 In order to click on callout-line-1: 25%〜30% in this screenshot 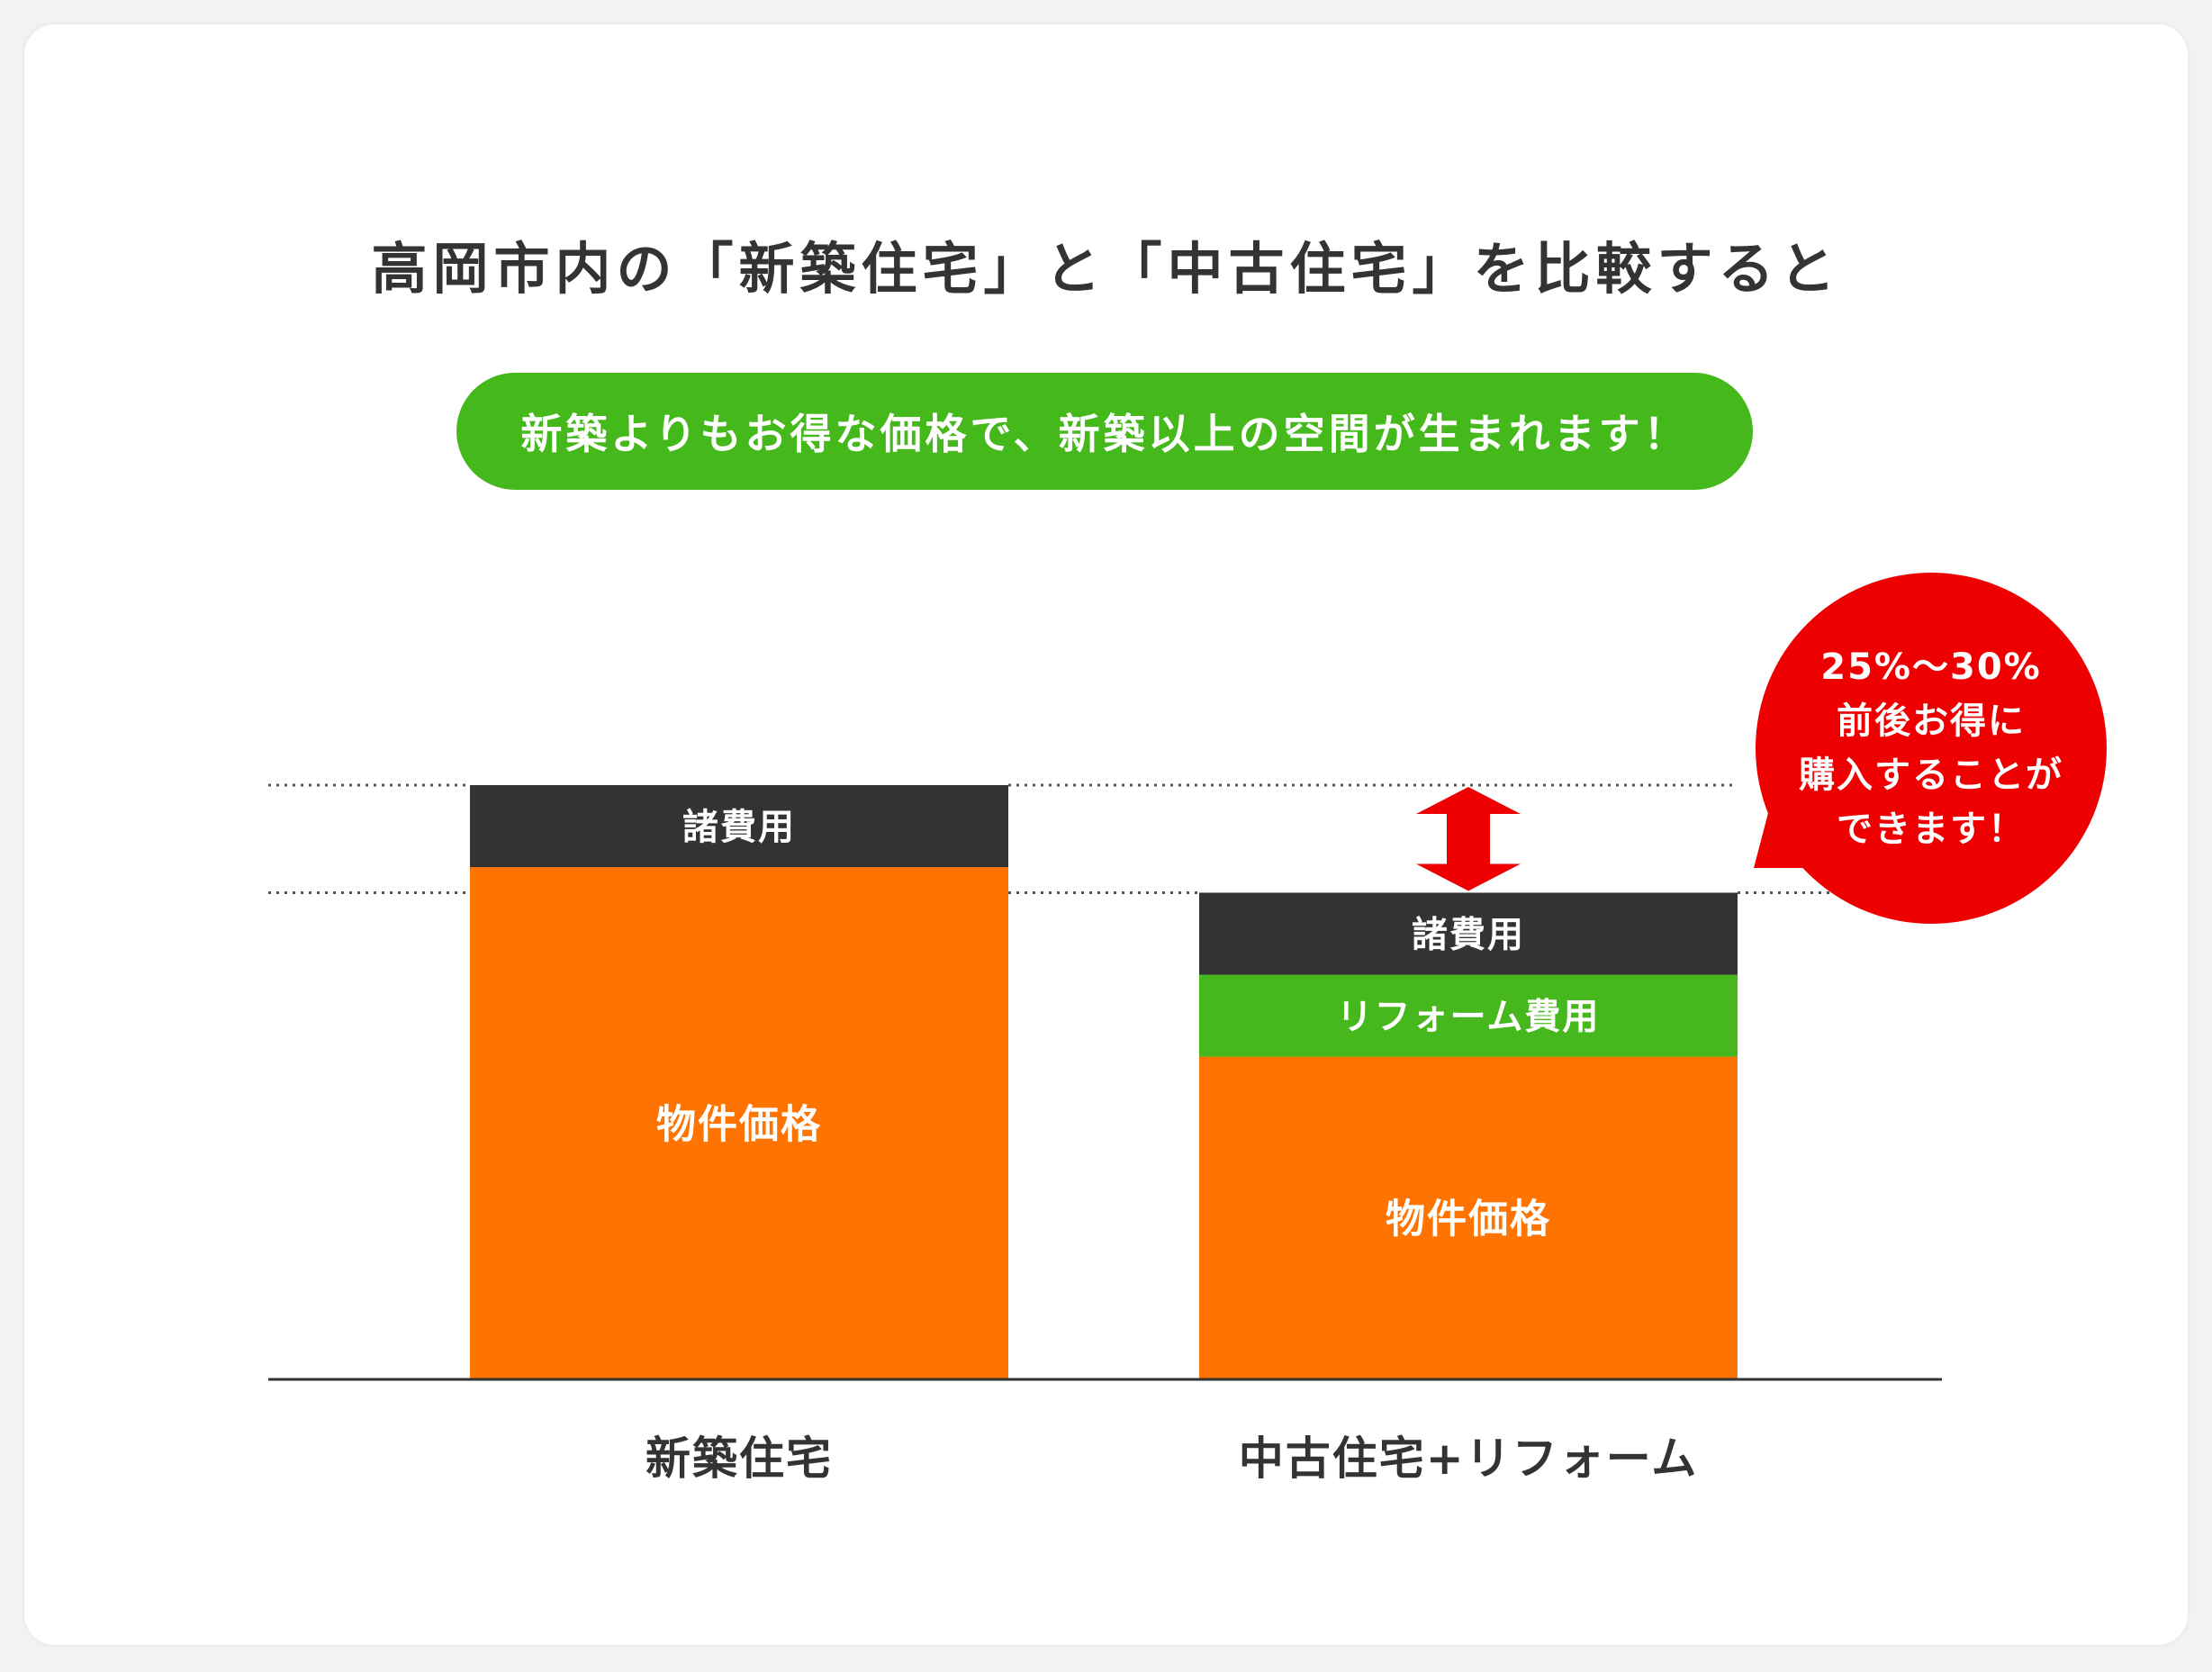, I will do `click(1931, 667)`.